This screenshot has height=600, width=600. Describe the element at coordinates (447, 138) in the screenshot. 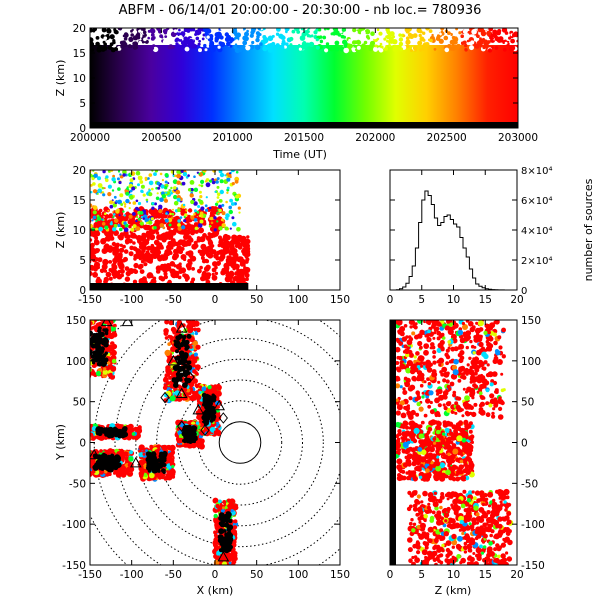

I see `x-tick-label: 202500` at that location.